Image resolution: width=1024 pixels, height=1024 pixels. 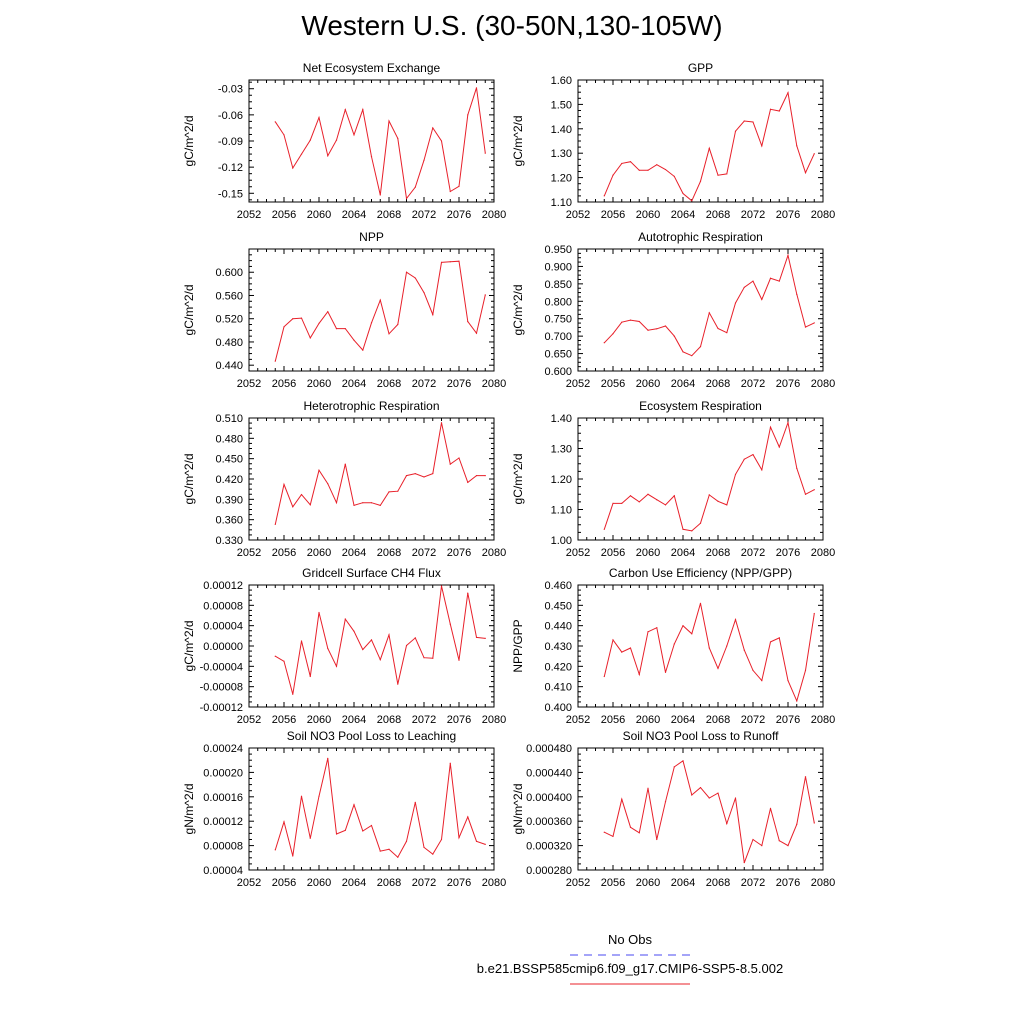 What do you see at coordinates (561, 154) in the screenshot?
I see `y-tick-label: 1.30` at bounding box center [561, 154].